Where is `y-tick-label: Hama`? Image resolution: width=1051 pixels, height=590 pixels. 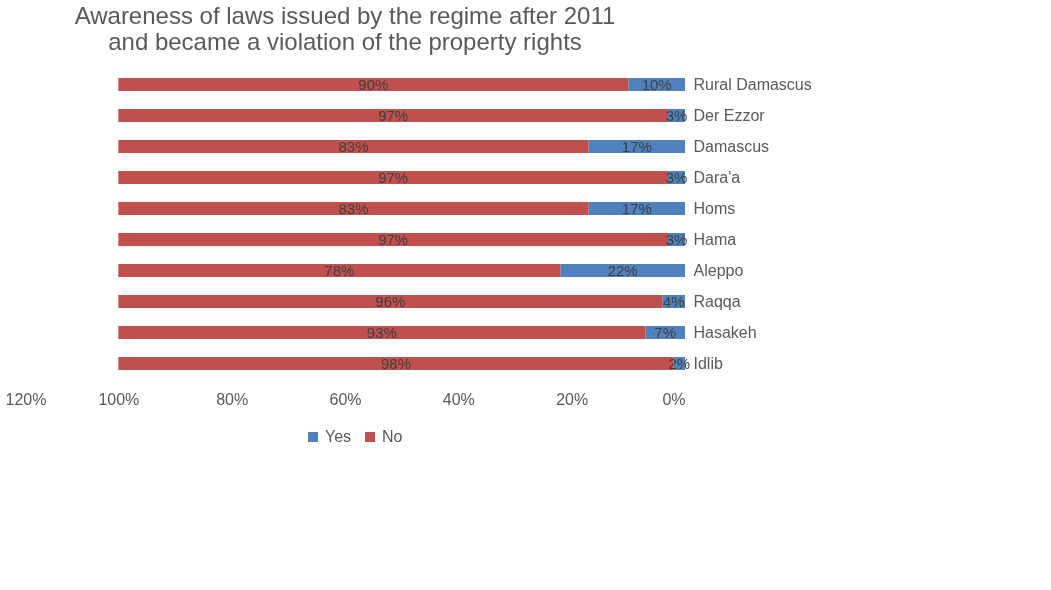 y-tick-label: Hama is located at coordinates (715, 239).